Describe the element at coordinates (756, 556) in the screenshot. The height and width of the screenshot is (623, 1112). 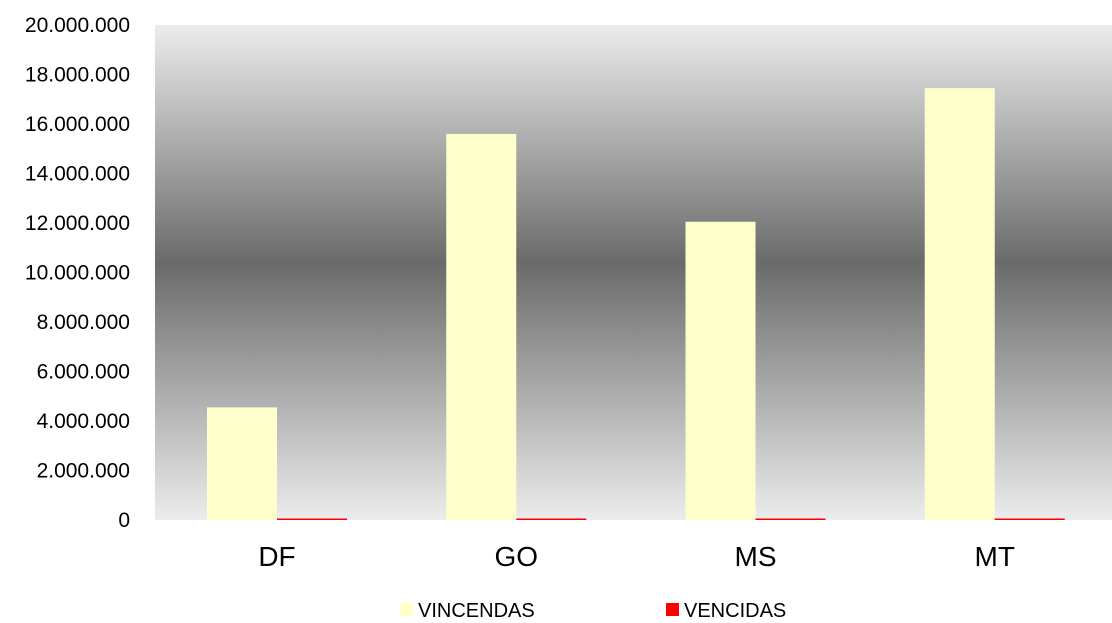
I see `x-category-label: MS` at that location.